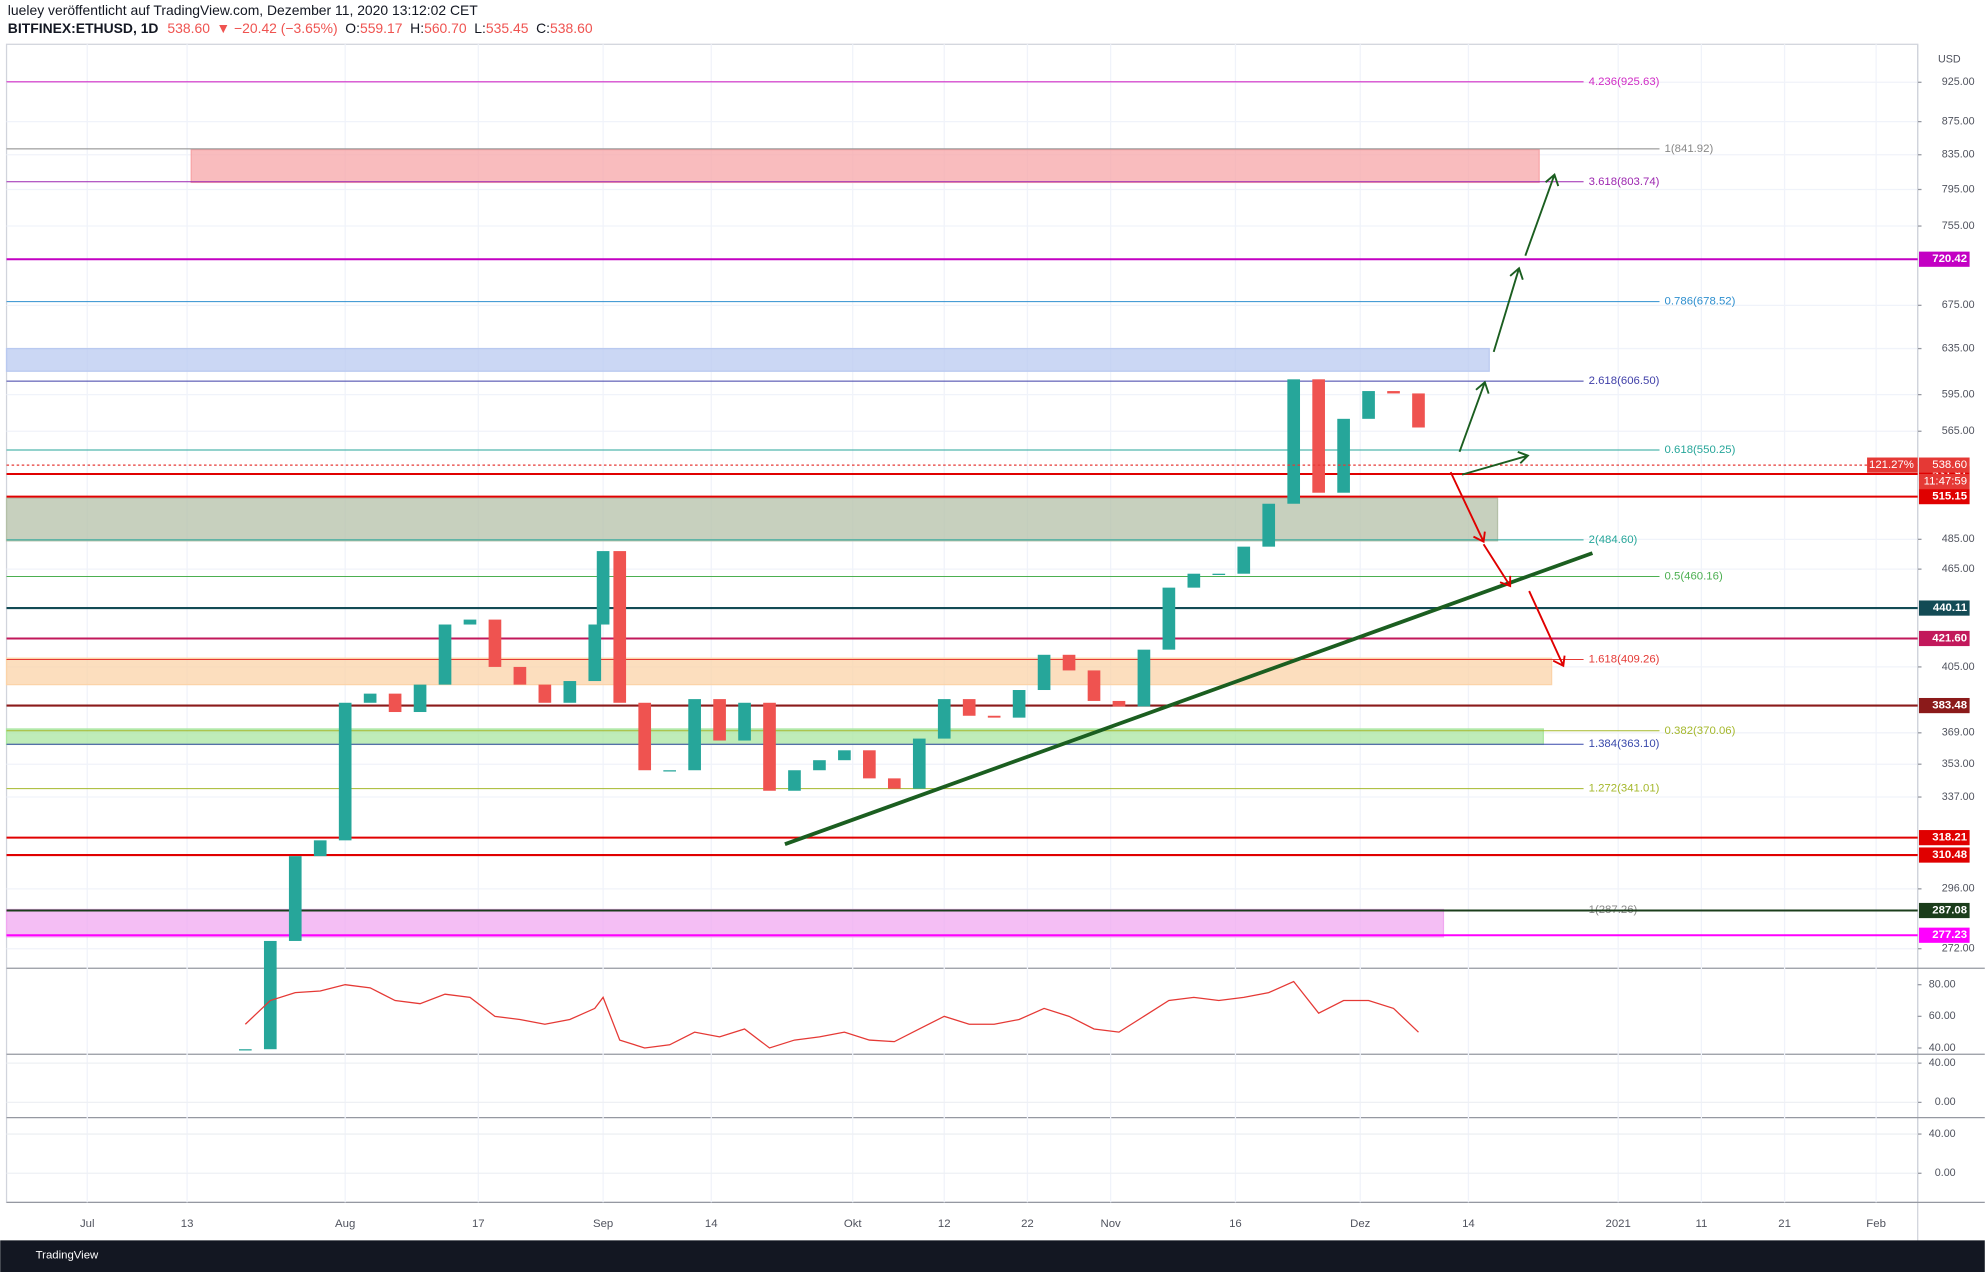 This screenshot has height=1272, width=1985. Describe the element at coordinates (1694, 577) in the screenshot. I see `fib-label: 0.5(460.16)` at that location.